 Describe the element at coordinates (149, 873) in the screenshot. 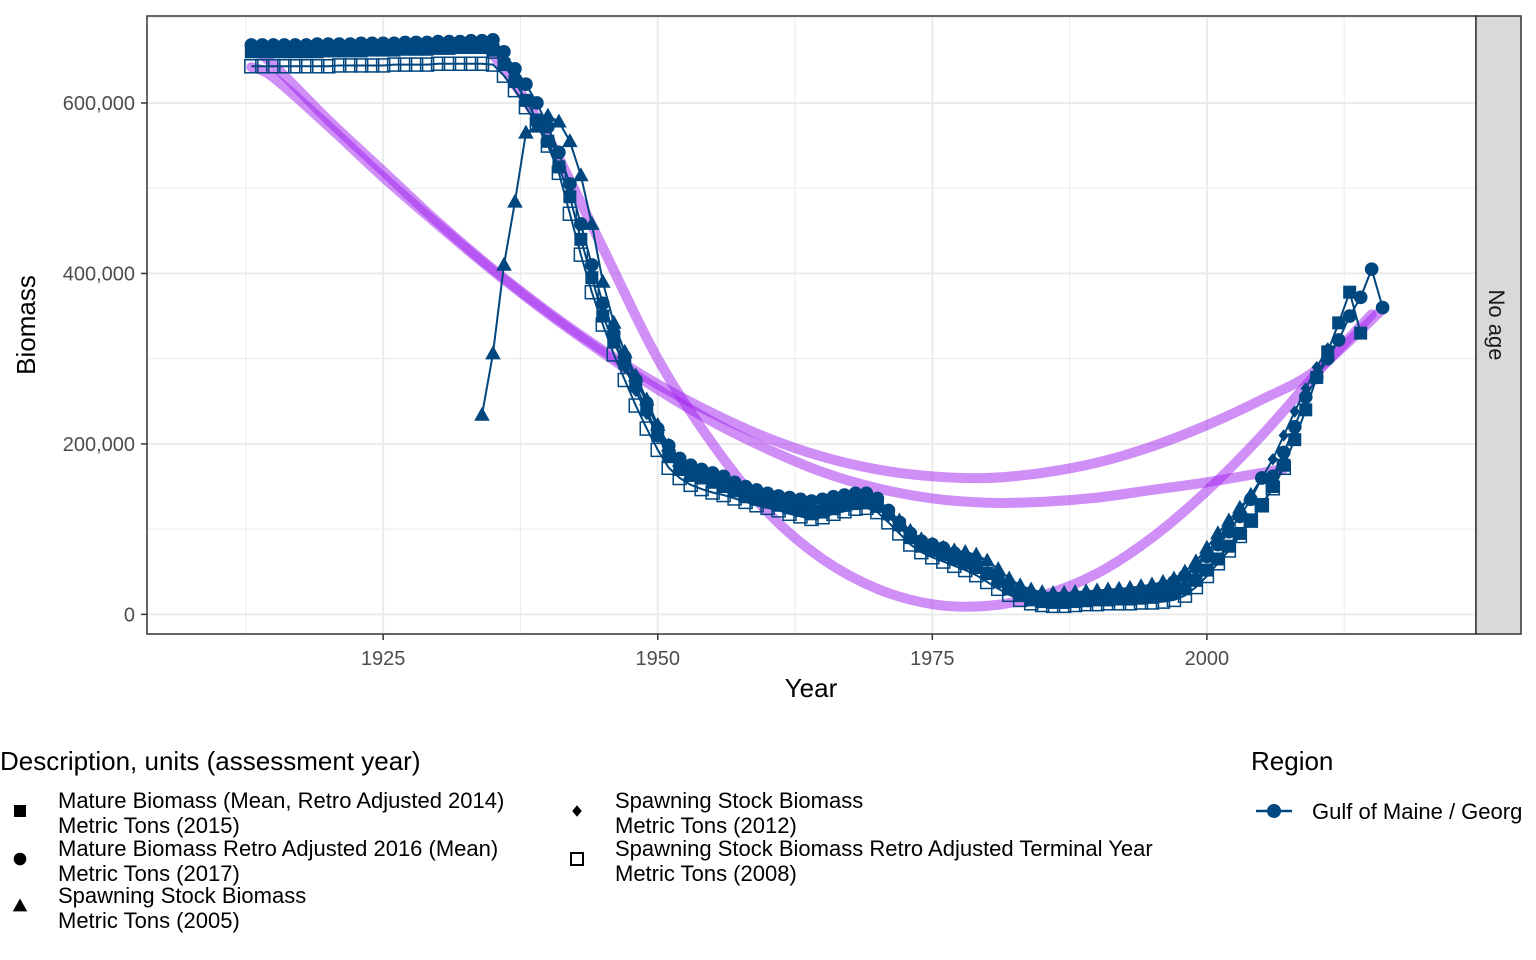

I see `legend-label-line2: Metric Tons (2017)` at that location.